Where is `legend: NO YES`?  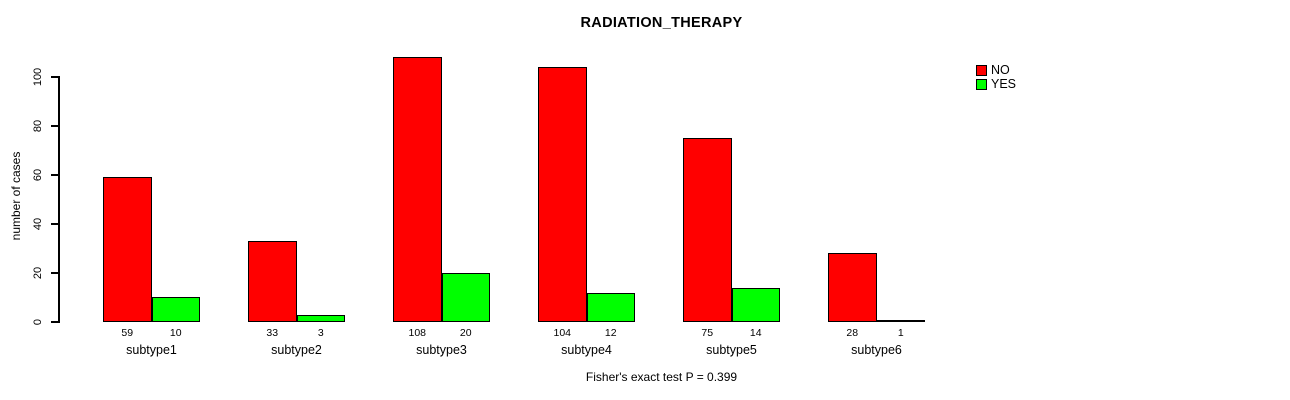 legend: NO YES is located at coordinates (996, 78).